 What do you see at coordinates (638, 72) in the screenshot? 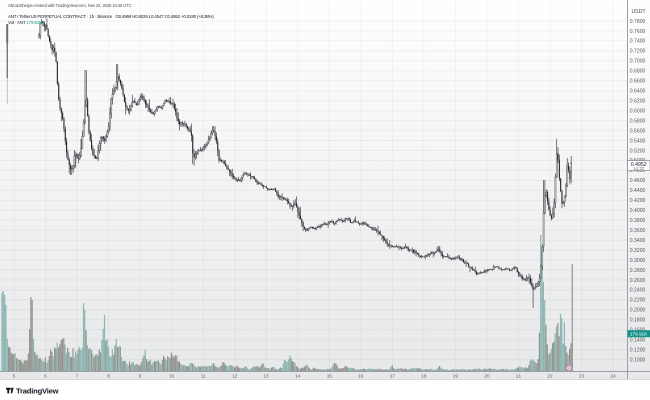
I see `svg-text: 0.6800` at bounding box center [638, 72].